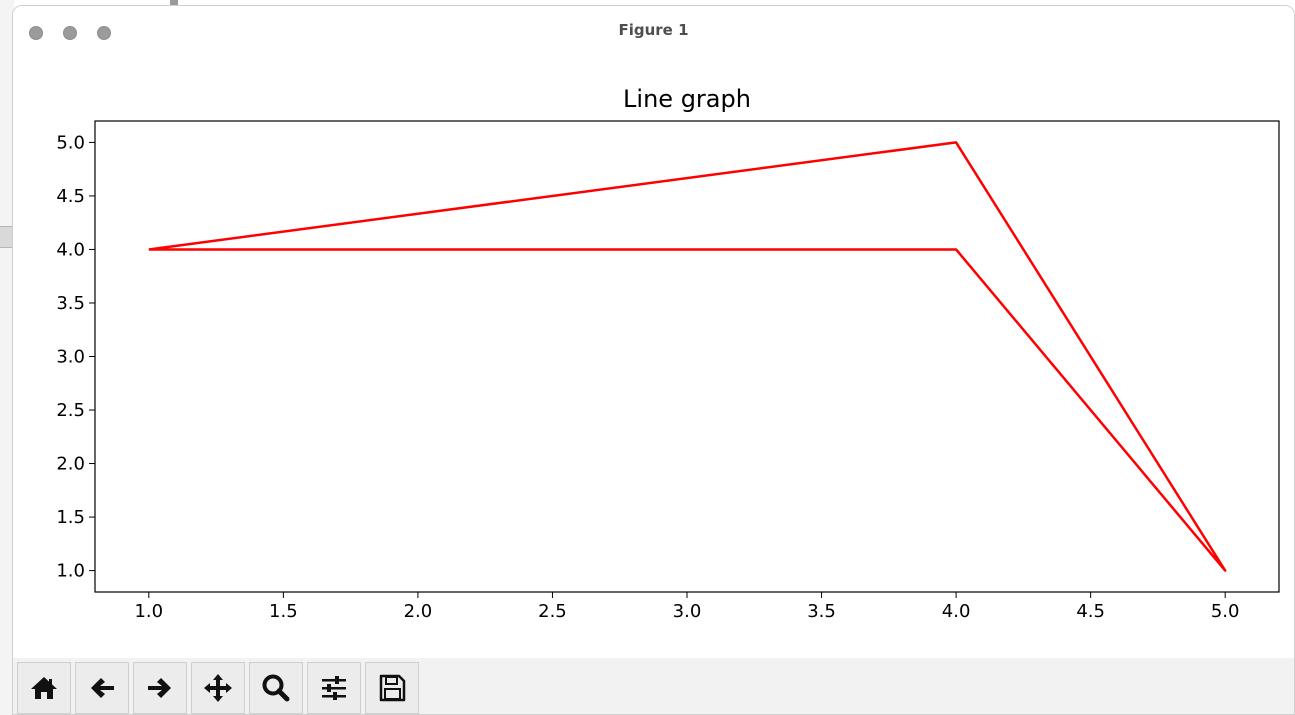  What do you see at coordinates (418, 611) in the screenshot?
I see `x-tick-label: 2.0` at bounding box center [418, 611].